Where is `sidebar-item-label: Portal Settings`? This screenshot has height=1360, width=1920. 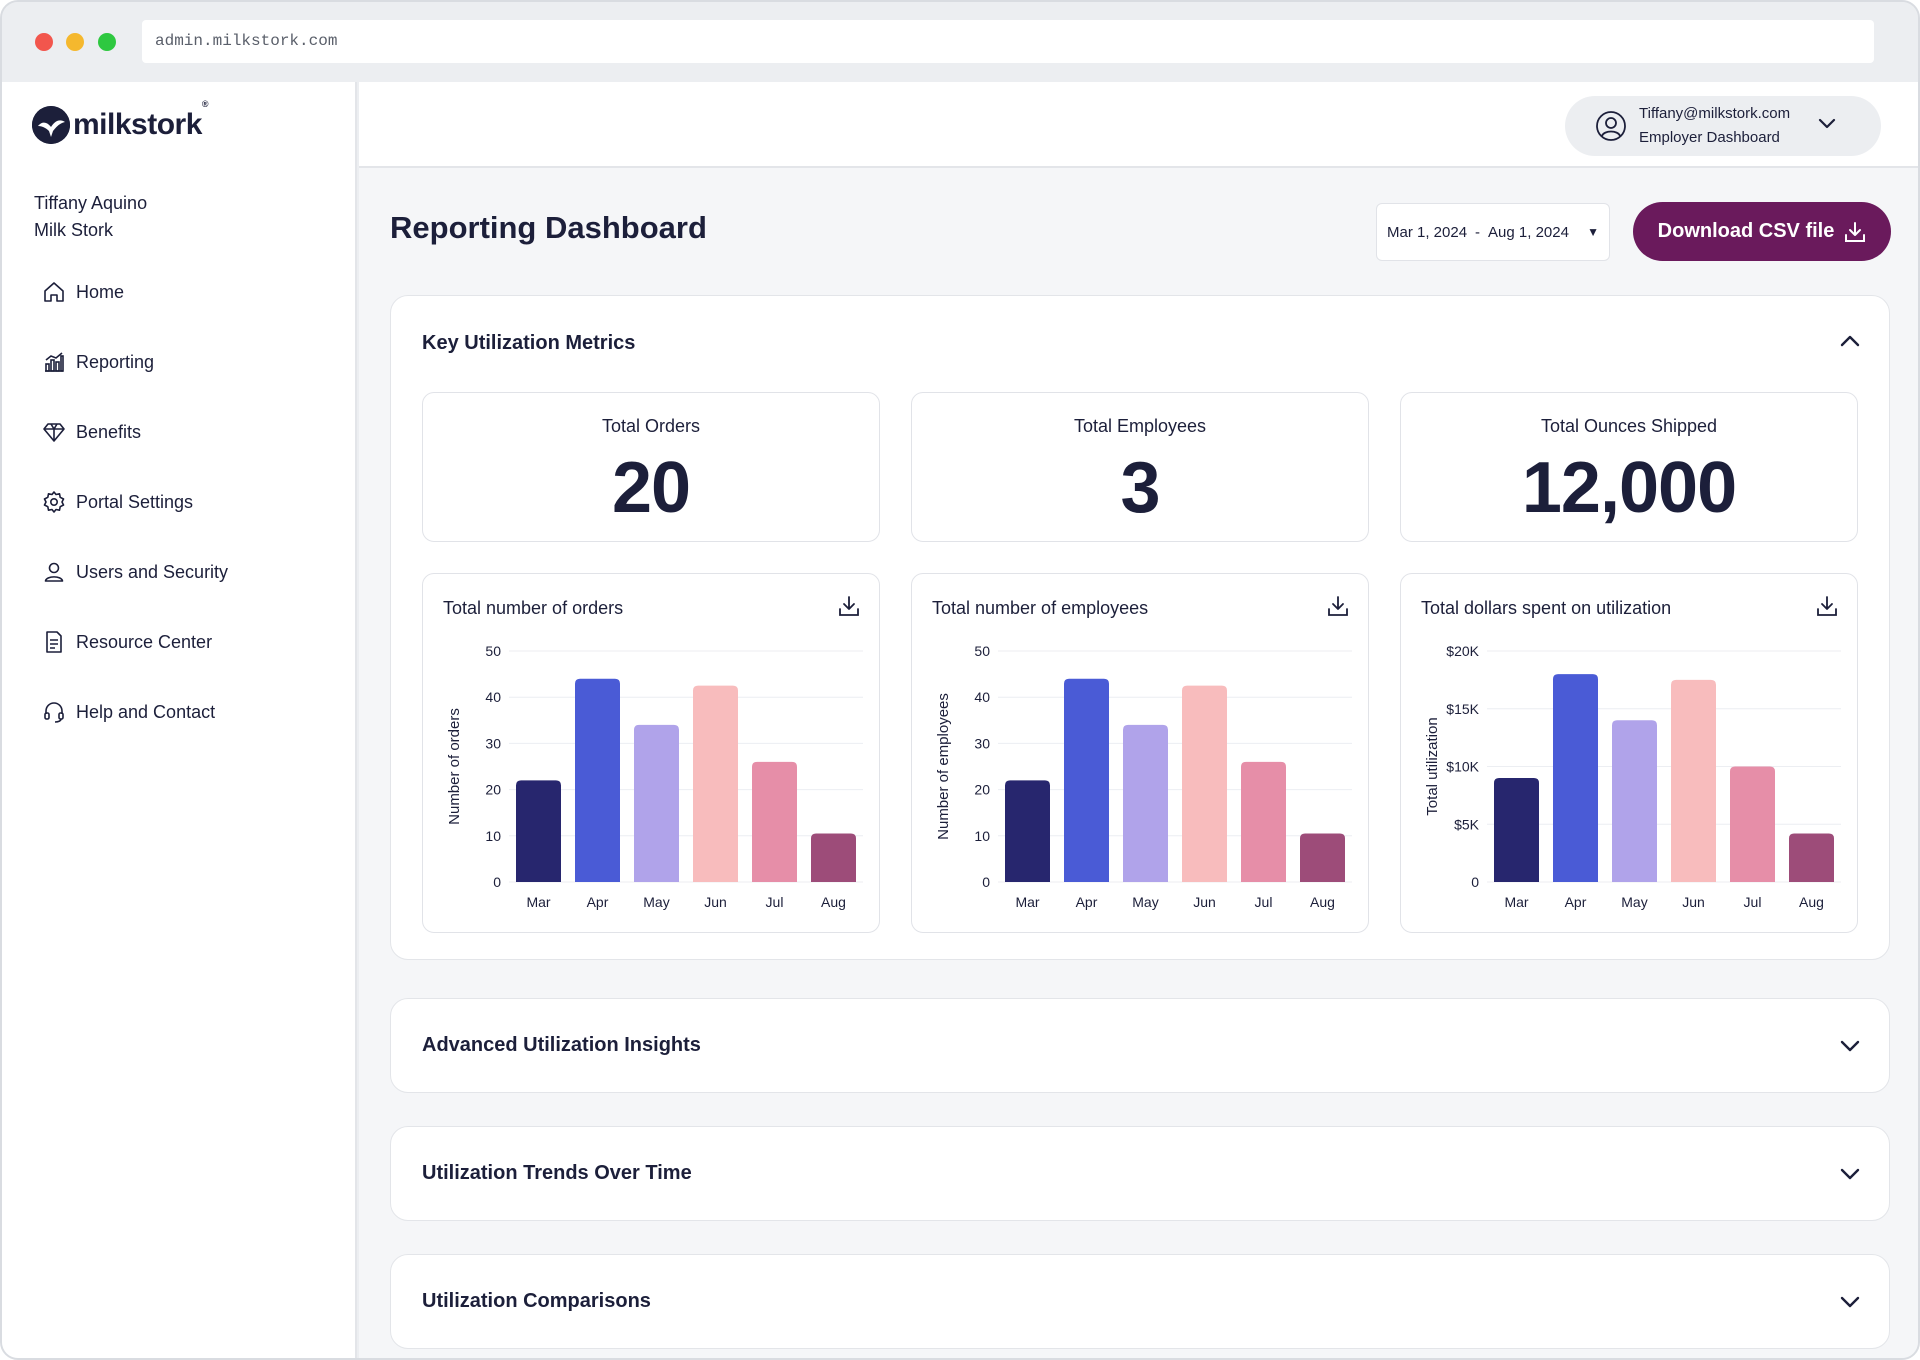 sidebar-item-label: Portal Settings is located at coordinates (135, 501).